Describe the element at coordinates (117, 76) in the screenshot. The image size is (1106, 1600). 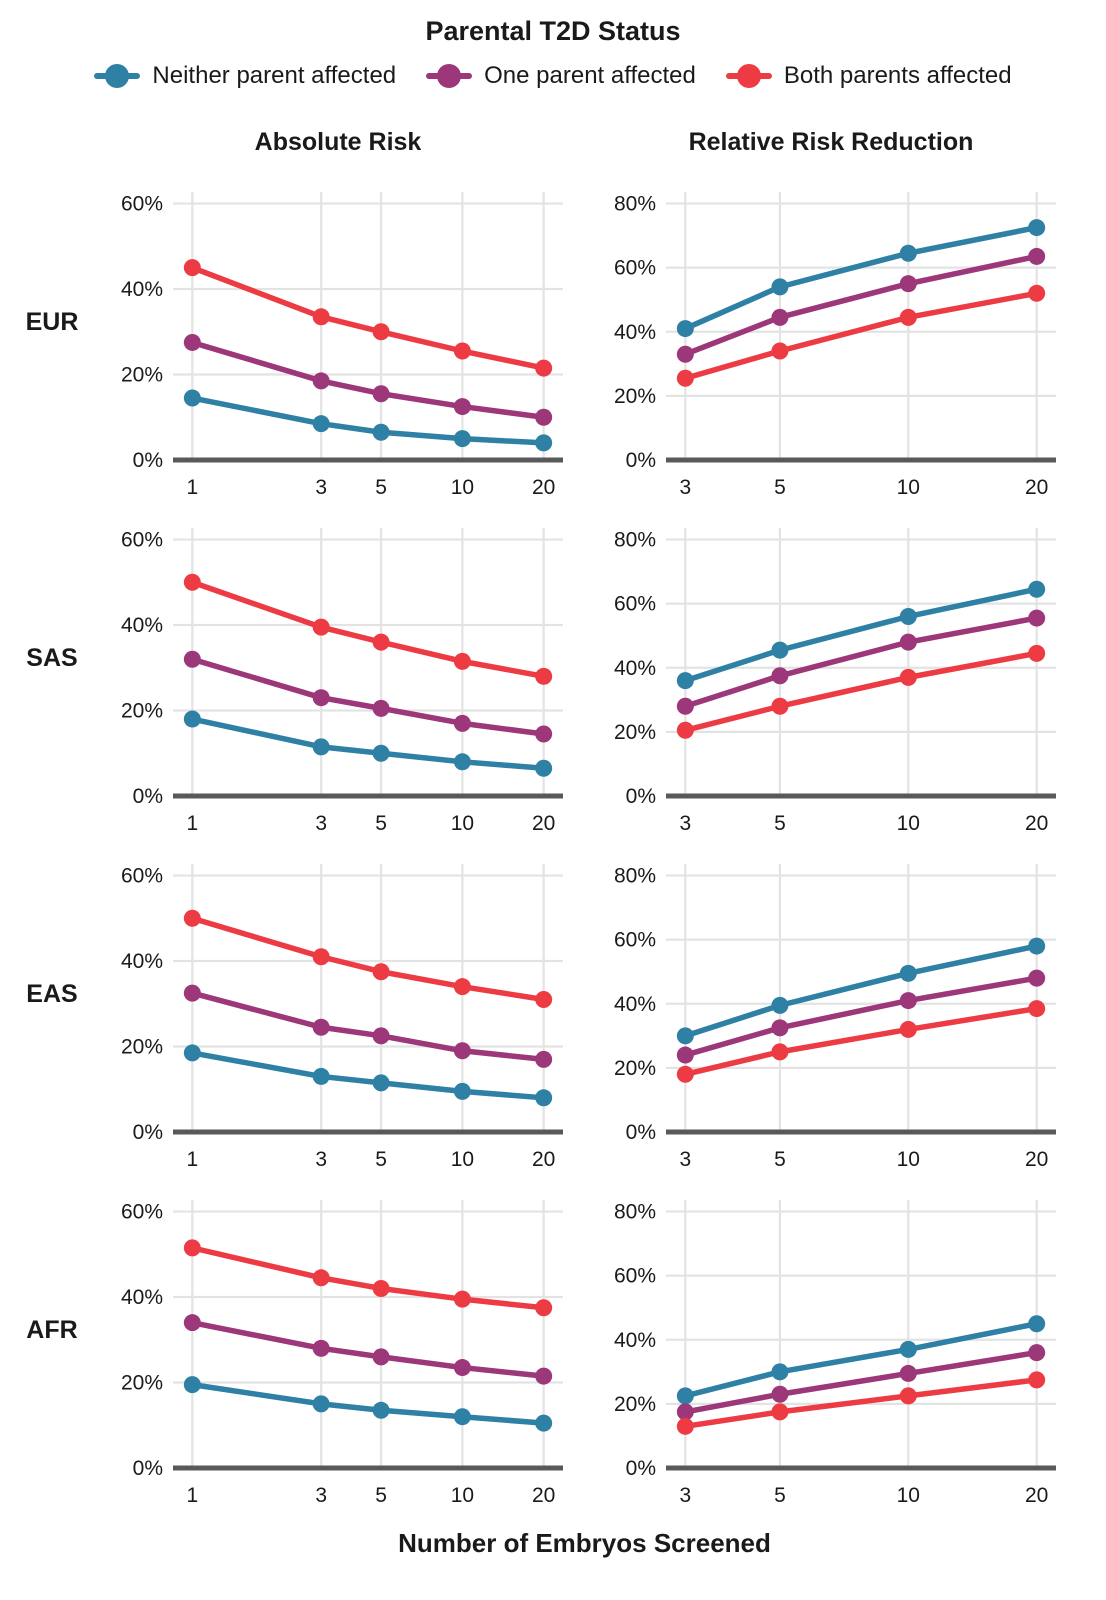
I see `neither-parent-marker-icon` at that location.